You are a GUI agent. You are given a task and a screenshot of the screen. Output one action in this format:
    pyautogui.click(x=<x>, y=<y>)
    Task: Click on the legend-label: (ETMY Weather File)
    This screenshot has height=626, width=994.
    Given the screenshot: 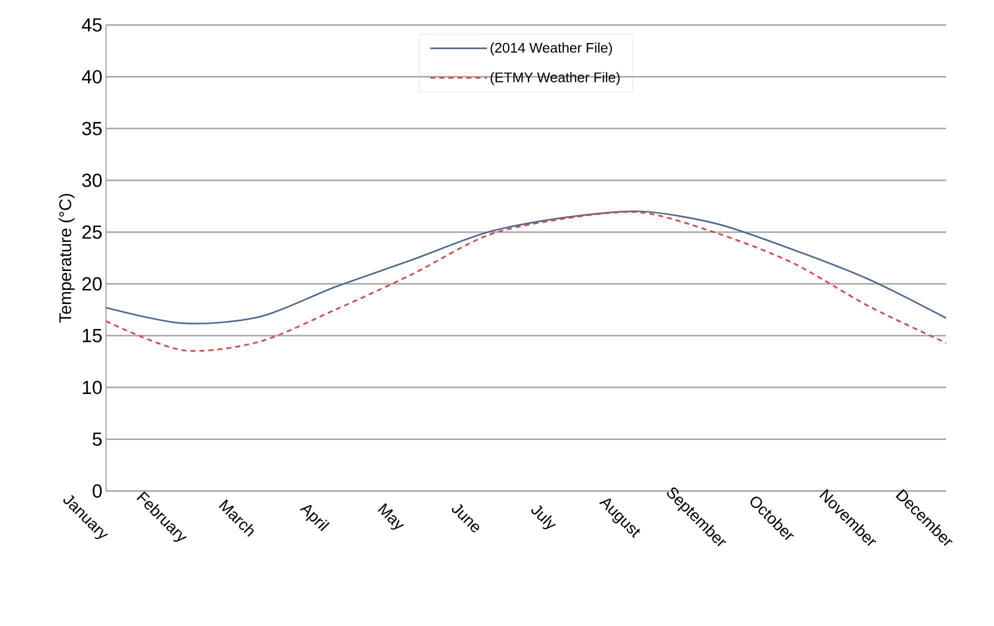 What is the action you would take?
    pyautogui.click(x=555, y=79)
    